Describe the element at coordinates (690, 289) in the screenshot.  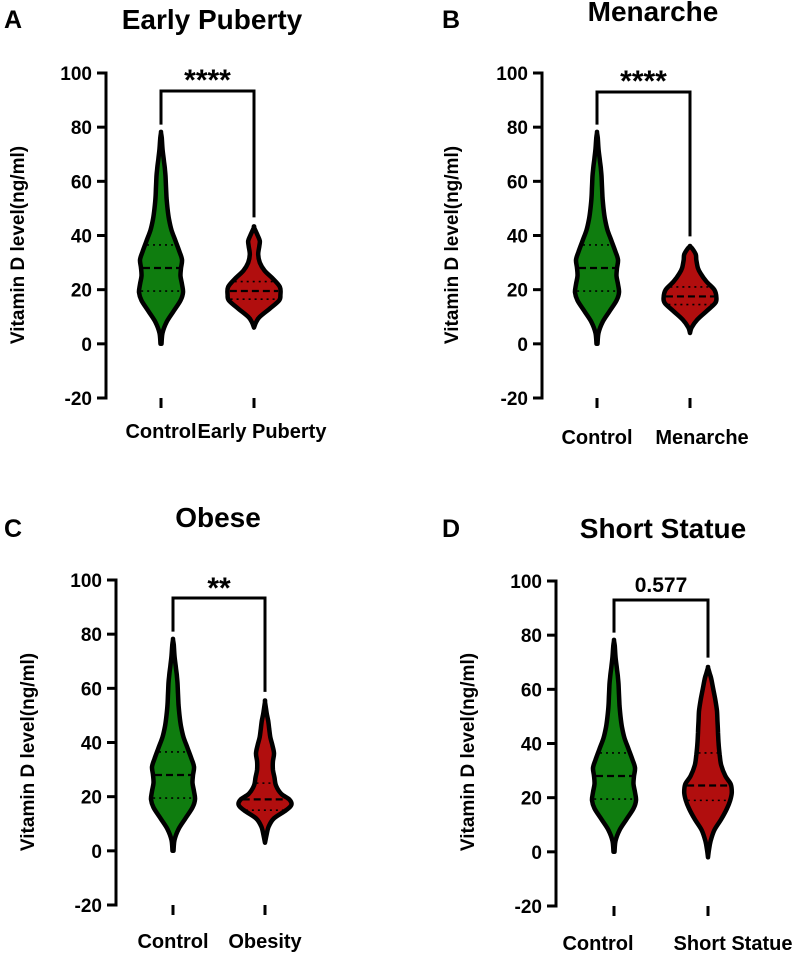
I see `violin-menarche` at that location.